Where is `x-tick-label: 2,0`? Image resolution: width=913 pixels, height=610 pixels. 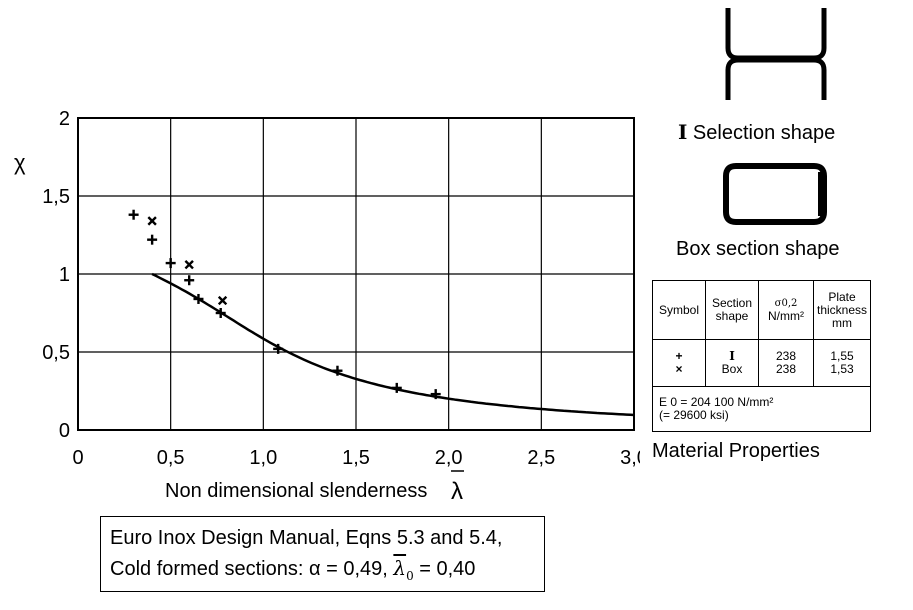
x-tick-label: 2,0 is located at coordinates (449, 458).